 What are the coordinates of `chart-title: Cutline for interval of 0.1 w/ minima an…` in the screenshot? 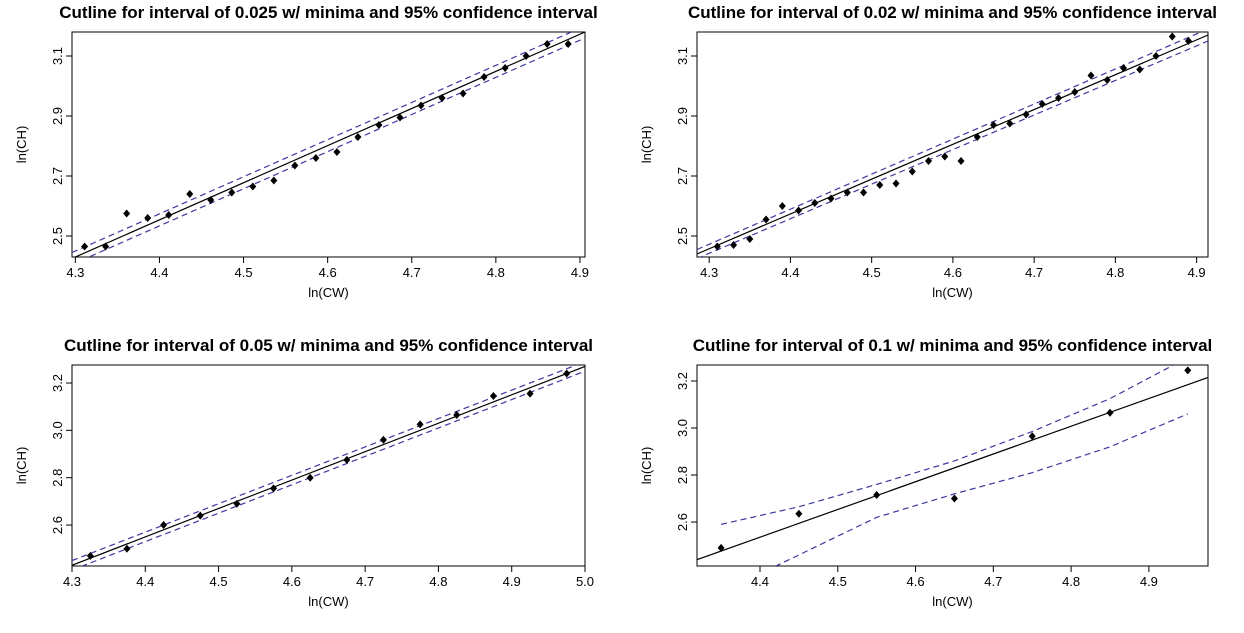 It's located at (953, 345).